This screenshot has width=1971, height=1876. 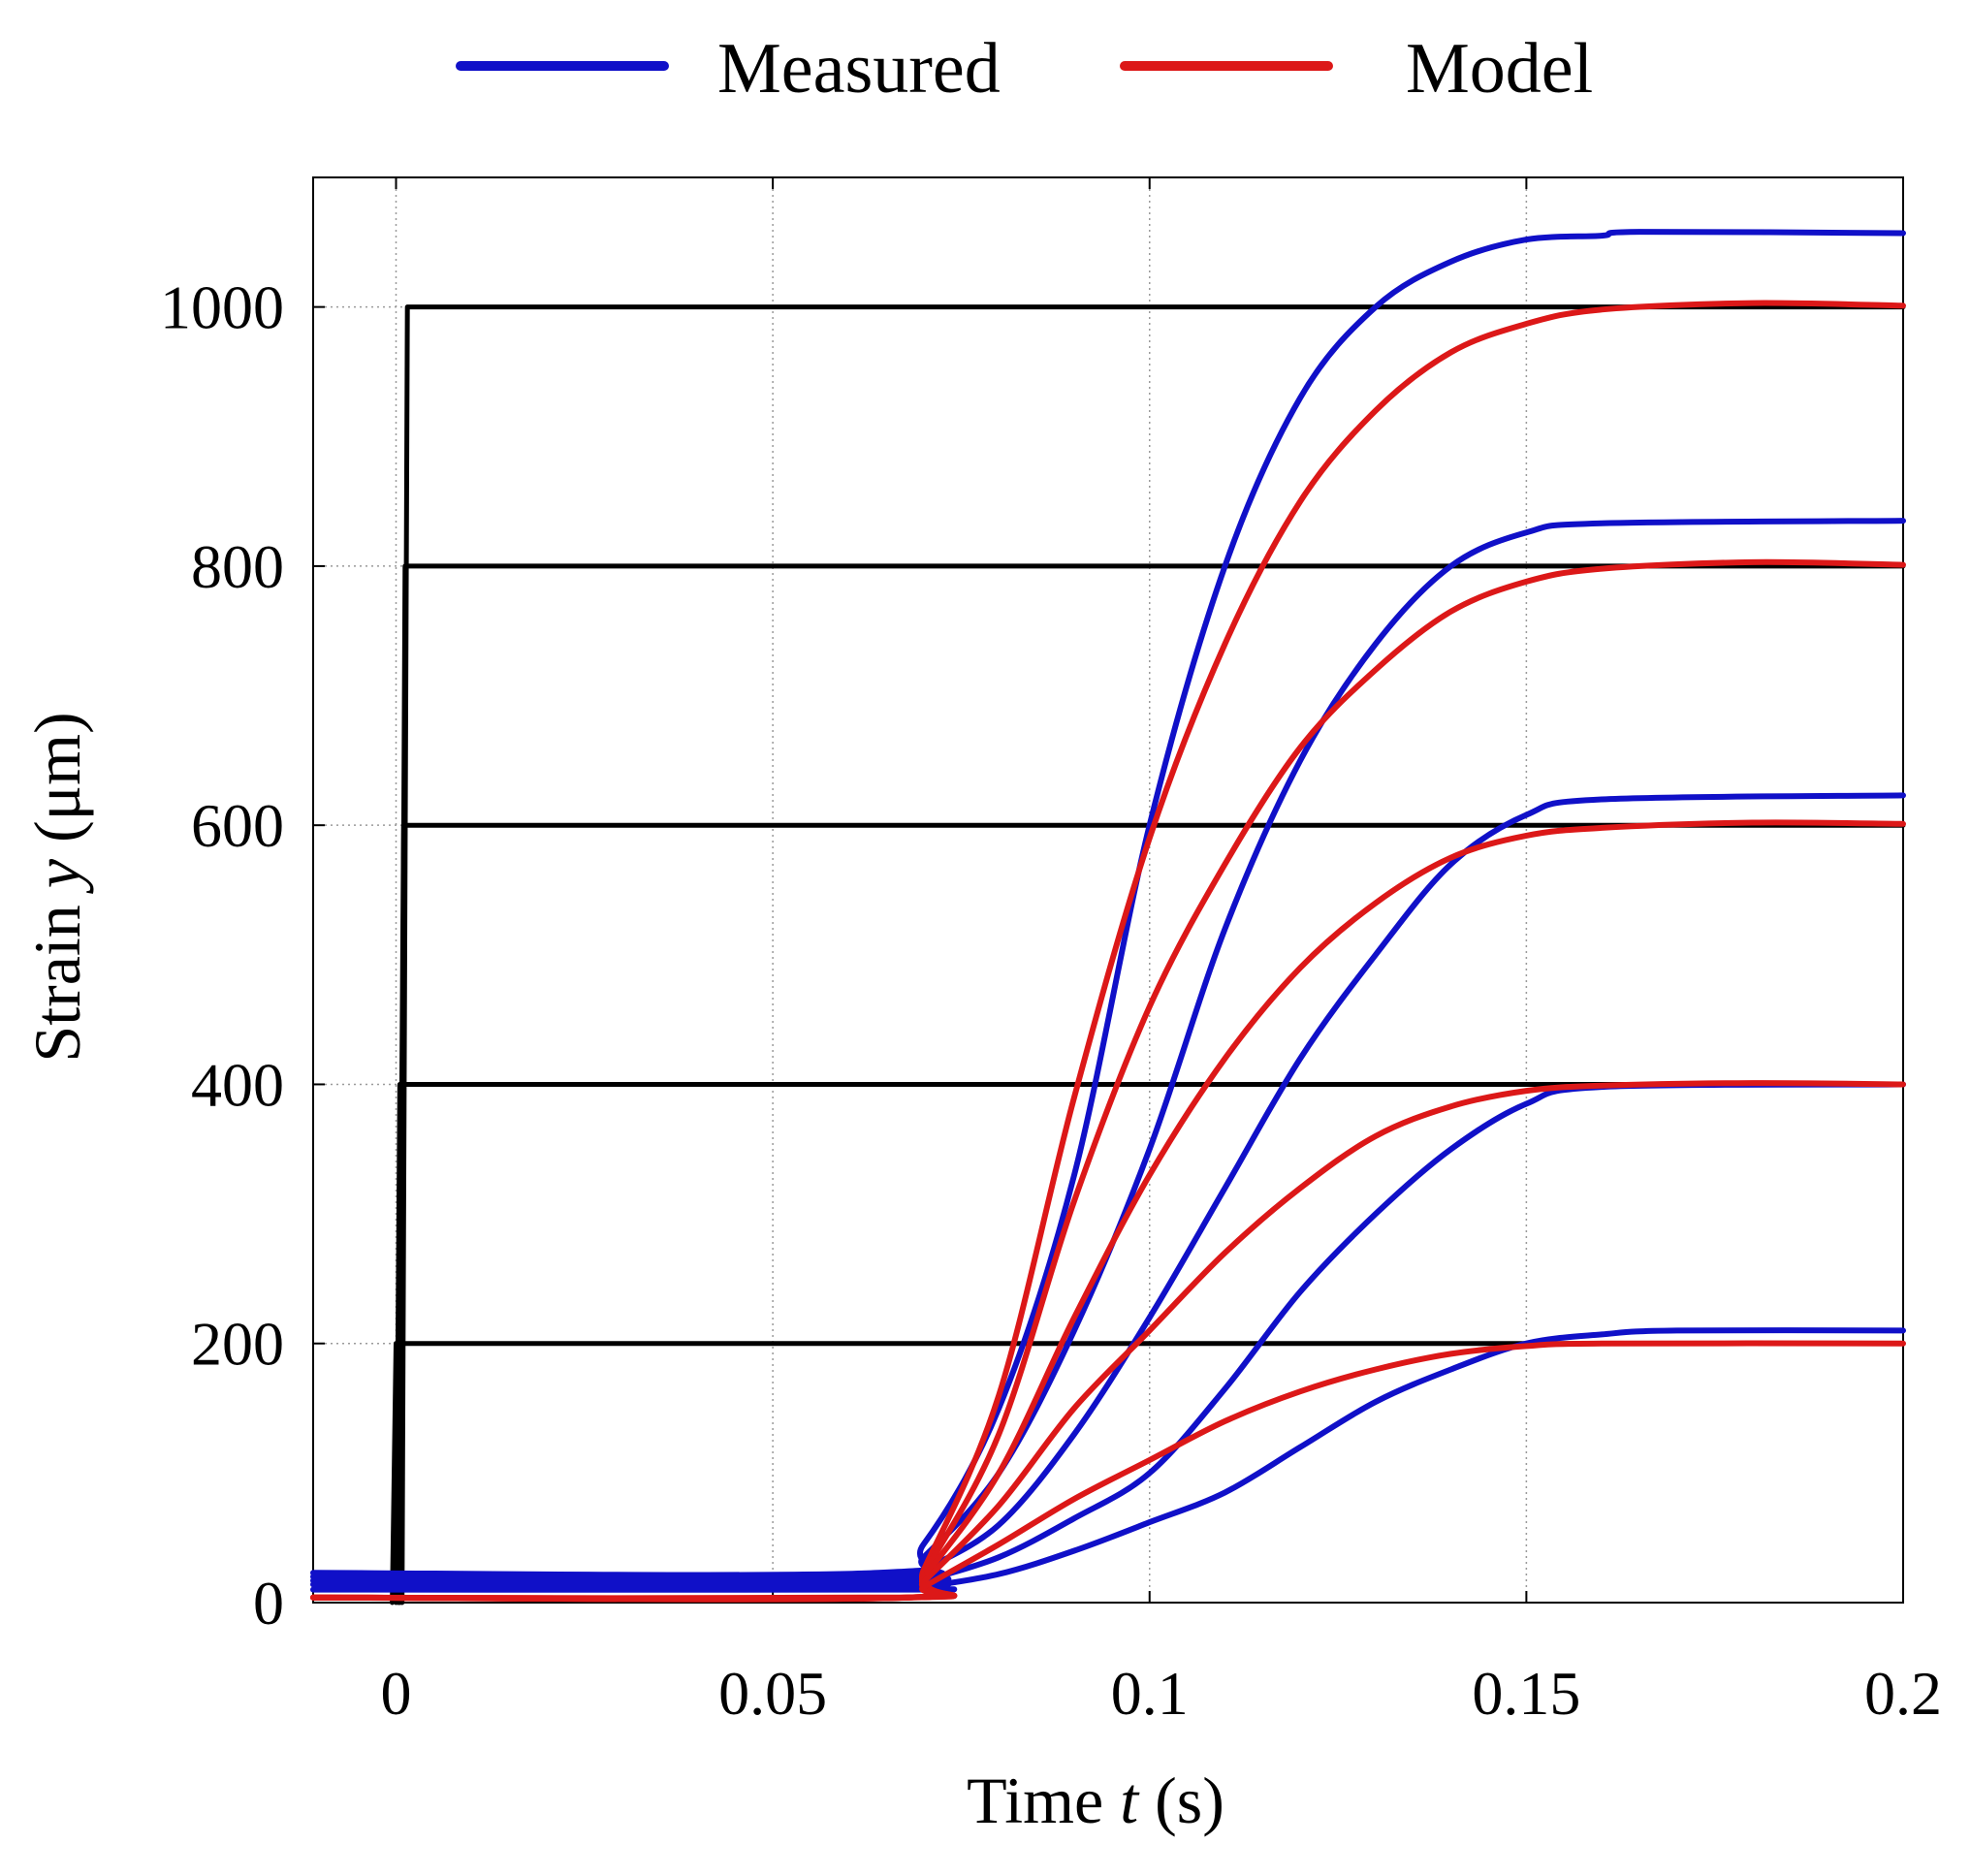 I want to click on legend: Measured Model, so click(x=1025, y=69).